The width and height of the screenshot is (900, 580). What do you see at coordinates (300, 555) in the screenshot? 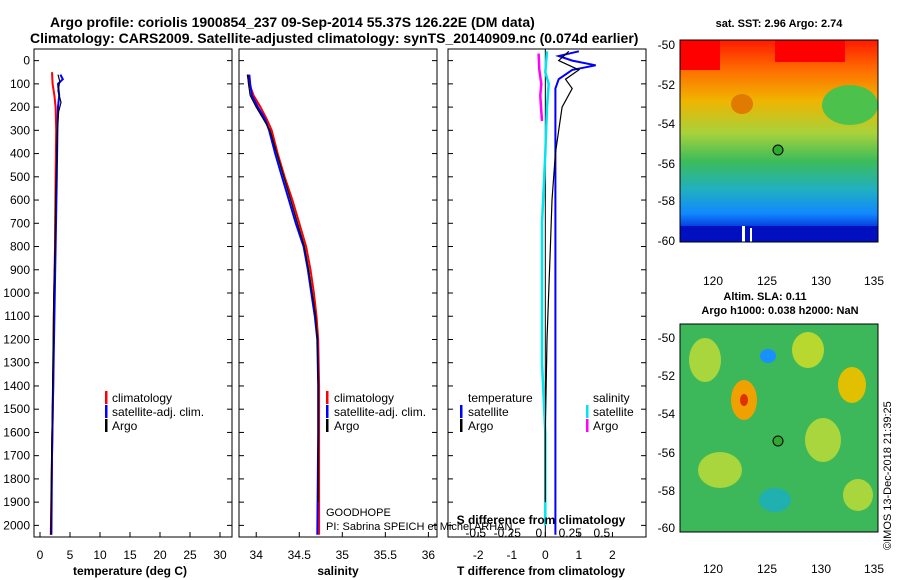
I see `salinity-tick-label: 34.5` at bounding box center [300, 555].